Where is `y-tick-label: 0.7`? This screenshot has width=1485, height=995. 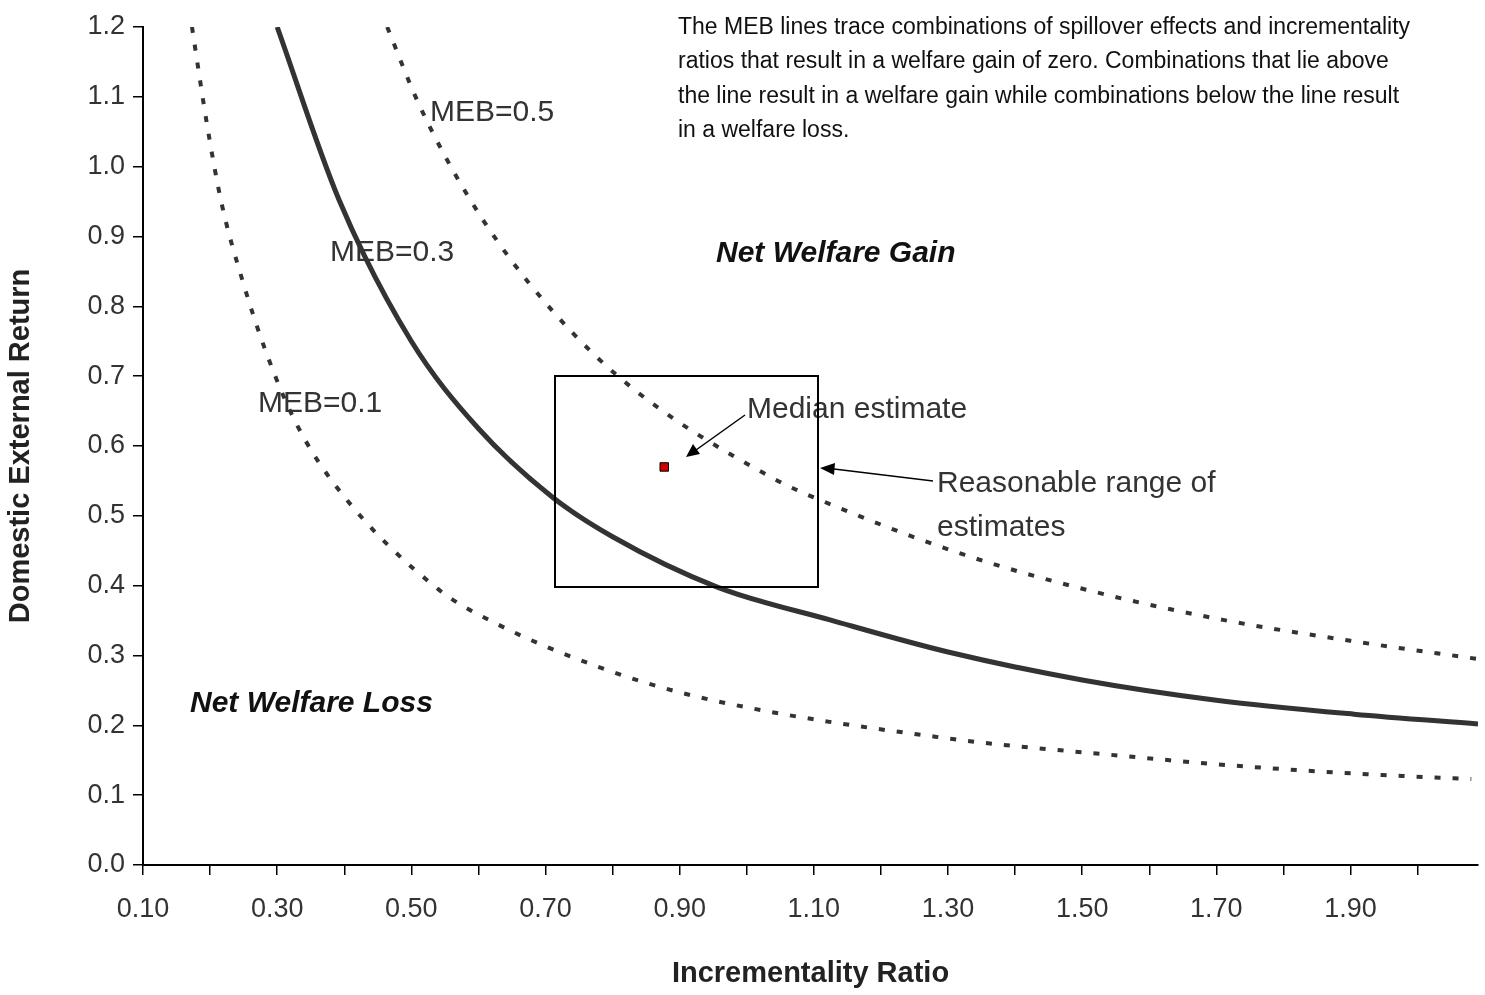
y-tick-label: 0.7 is located at coordinates (106, 374).